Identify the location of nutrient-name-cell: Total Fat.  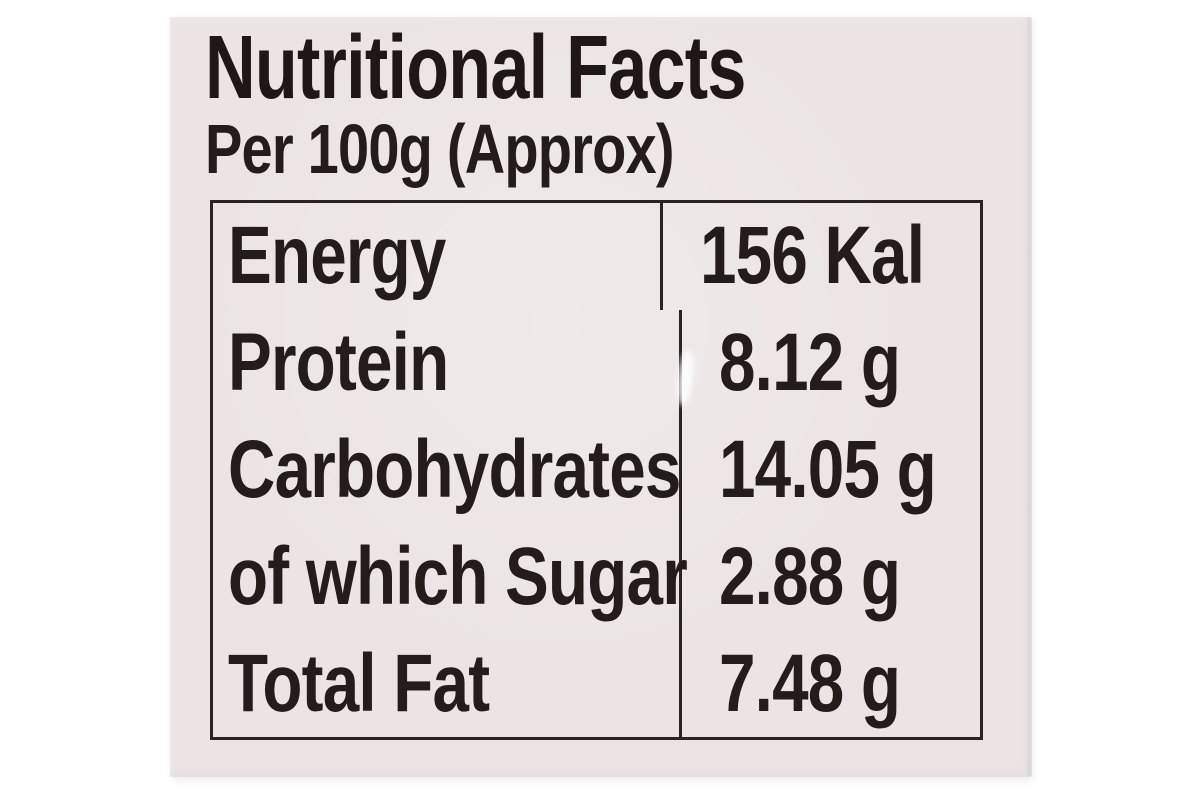
(447, 683).